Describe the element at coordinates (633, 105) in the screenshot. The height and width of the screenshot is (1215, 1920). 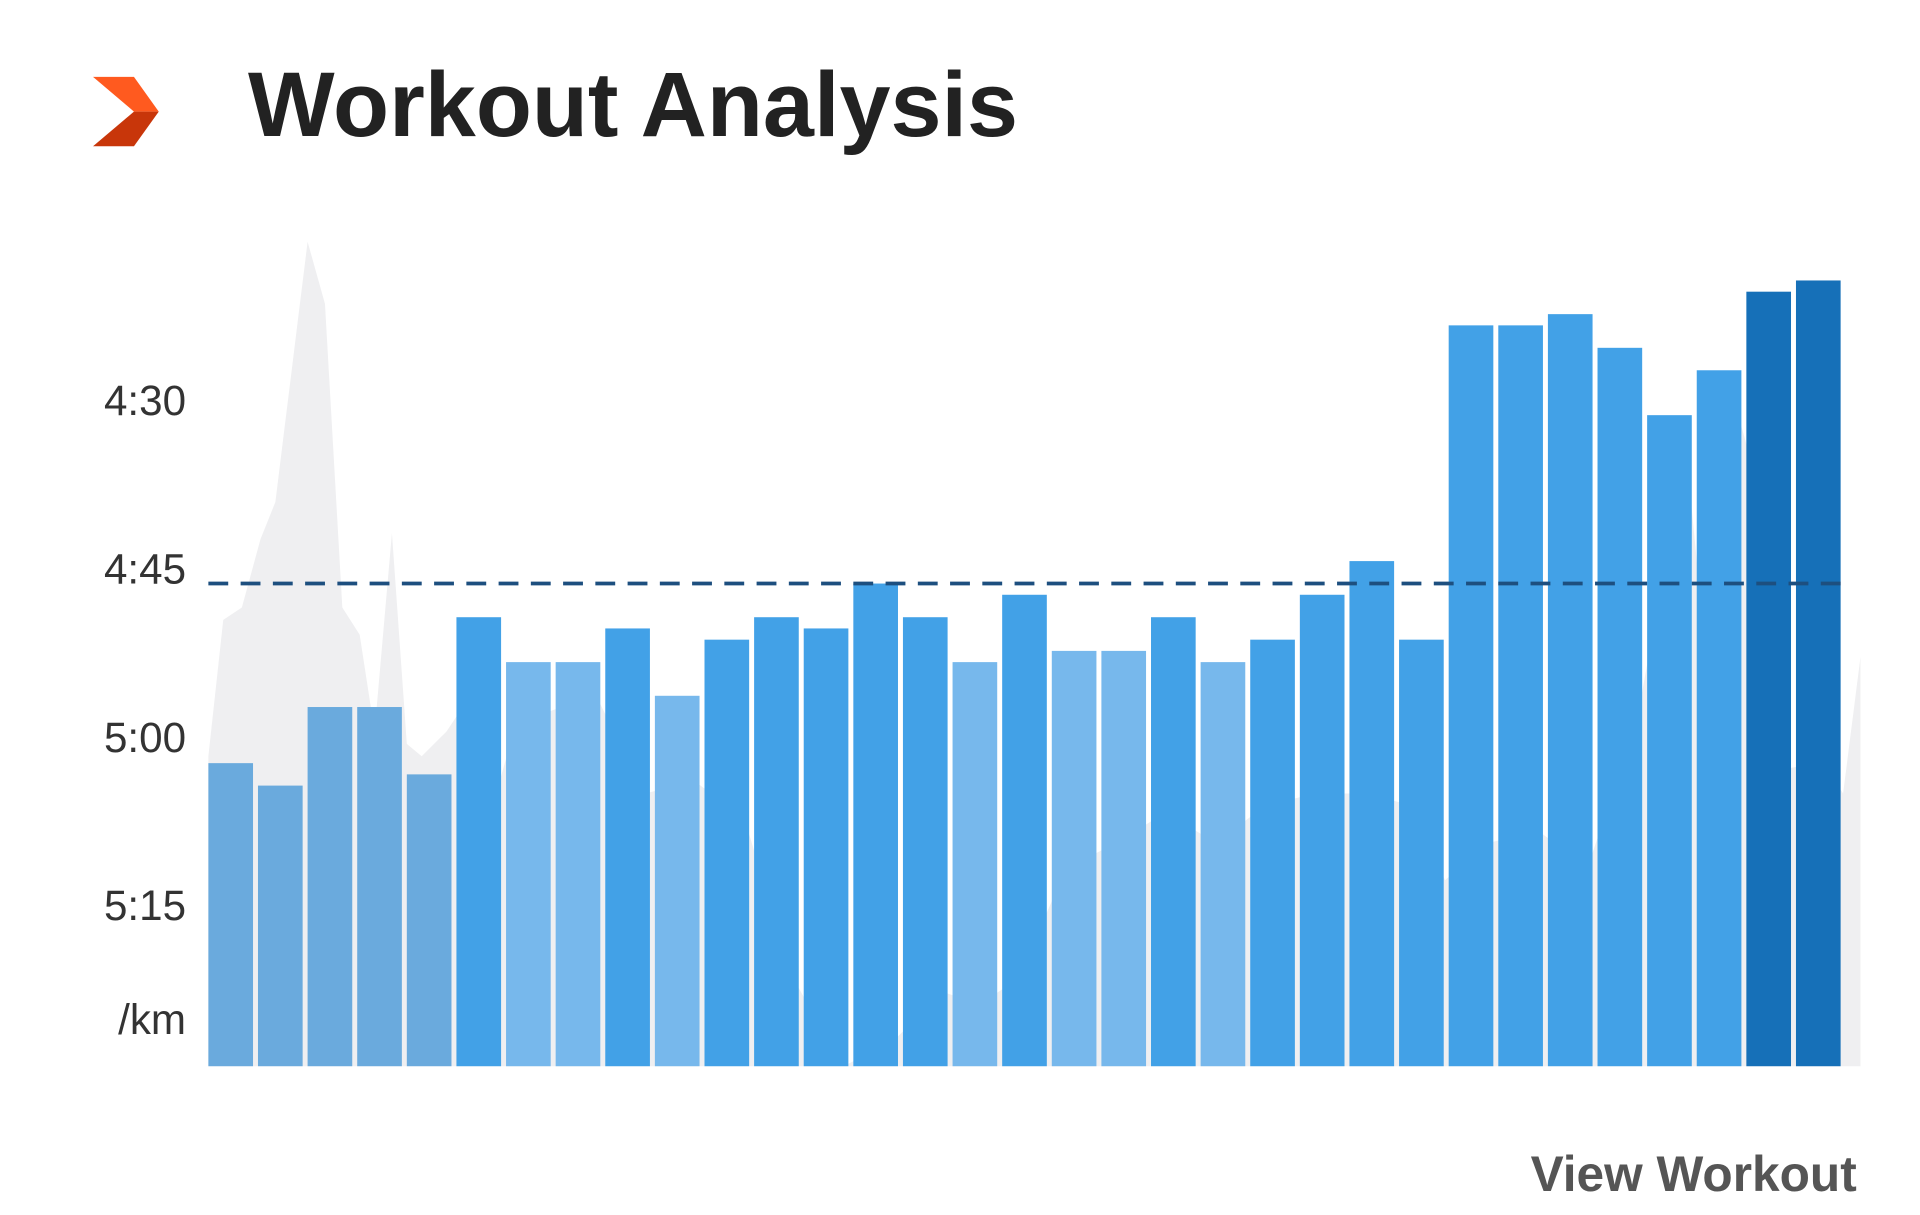
I see `chart-title: Workout Analysis` at that location.